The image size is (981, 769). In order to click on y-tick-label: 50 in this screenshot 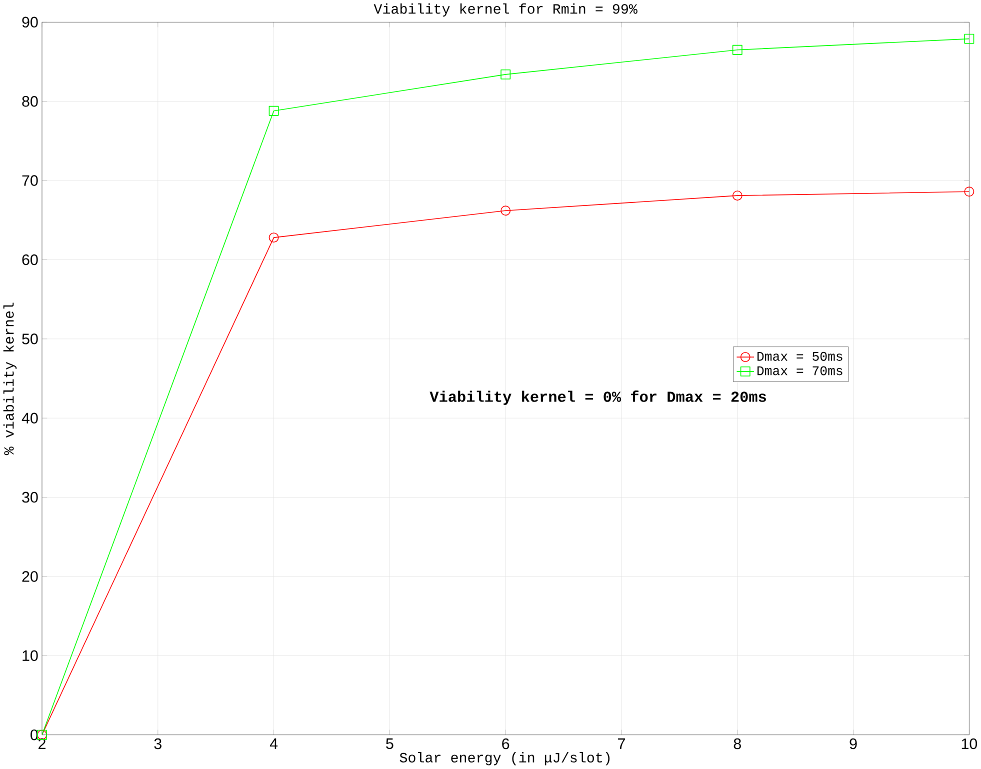, I will do `click(30, 339)`.